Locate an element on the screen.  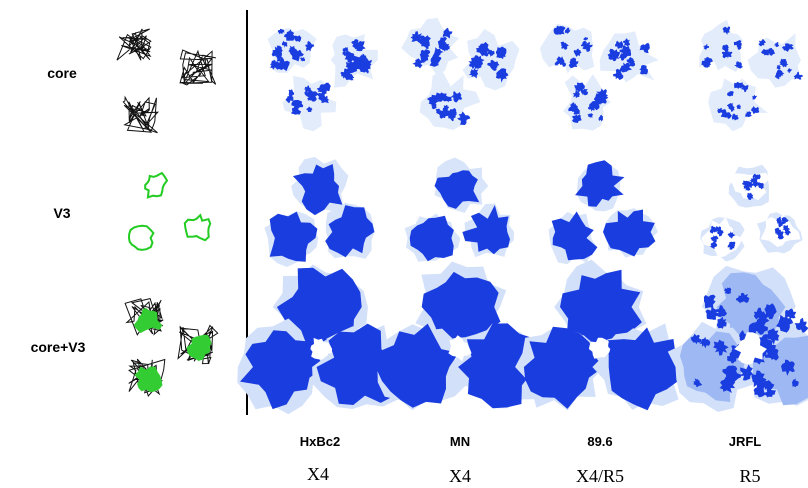
row-label: core+V3 is located at coordinates (58, 347).